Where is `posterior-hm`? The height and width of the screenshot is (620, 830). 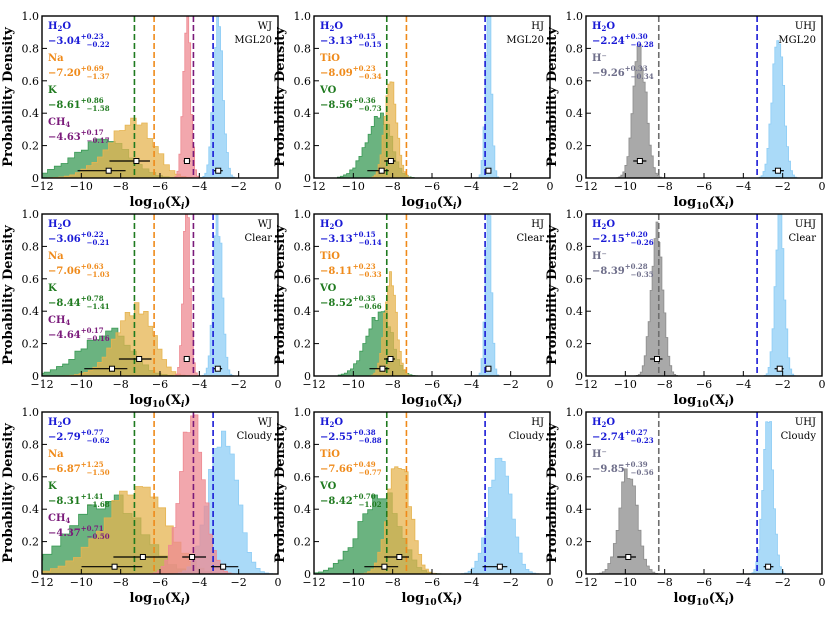
posterior-hm is located at coordinates (637, 111).